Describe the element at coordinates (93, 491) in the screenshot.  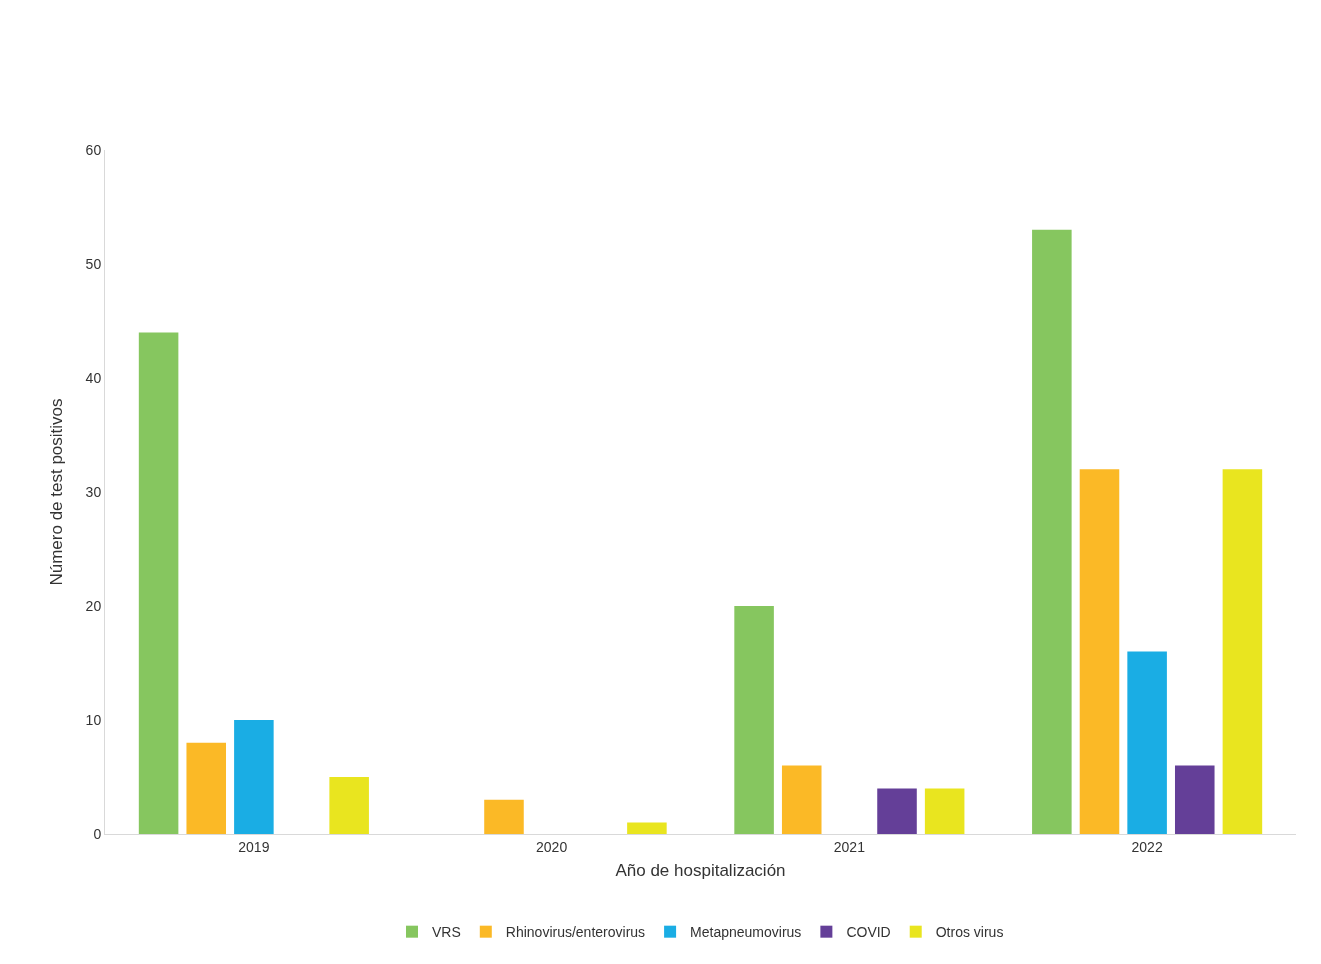
I see `y-tick-label: 30` at that location.